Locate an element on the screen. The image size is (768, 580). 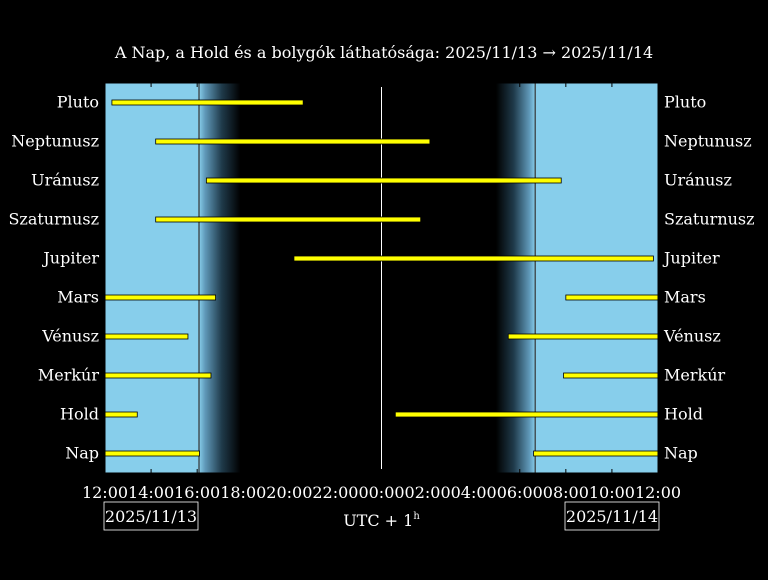
x-tick-label: 06:00 is located at coordinates (520, 492).